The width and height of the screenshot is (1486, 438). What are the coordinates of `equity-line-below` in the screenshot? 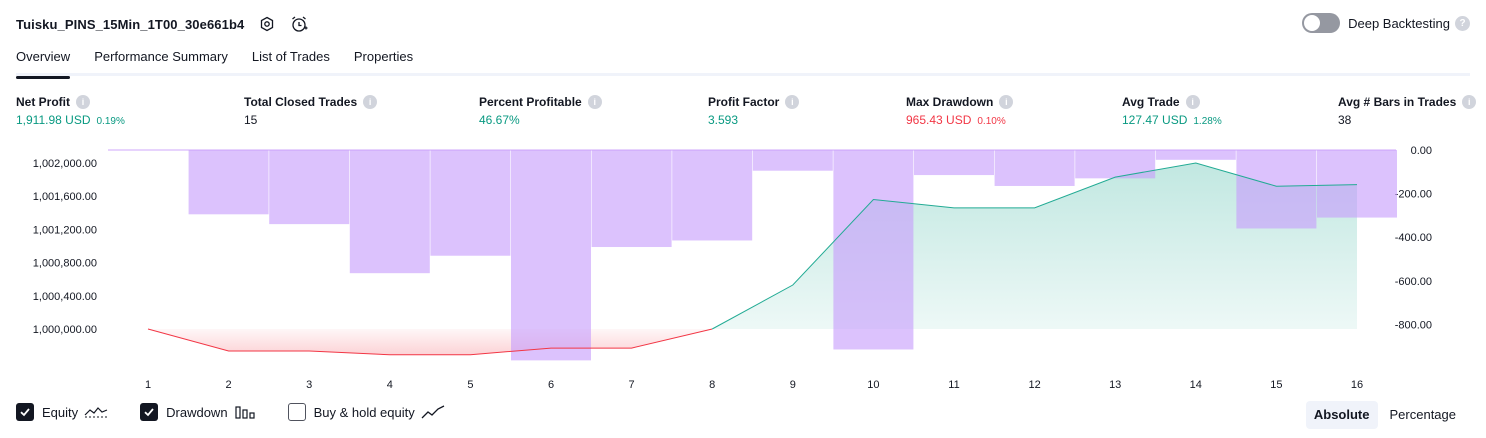 It's located at (430, 342).